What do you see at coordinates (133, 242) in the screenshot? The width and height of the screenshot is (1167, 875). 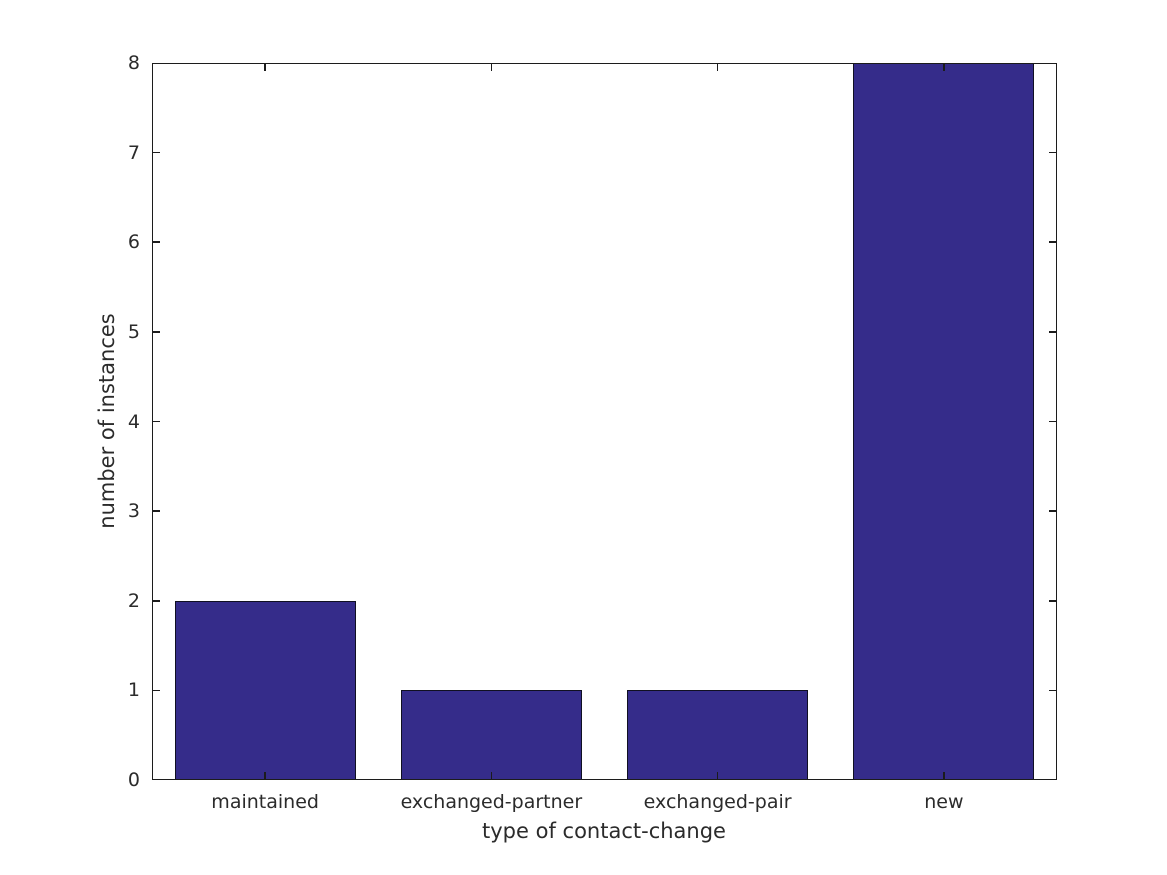 I see `y-tick-label: 6` at bounding box center [133, 242].